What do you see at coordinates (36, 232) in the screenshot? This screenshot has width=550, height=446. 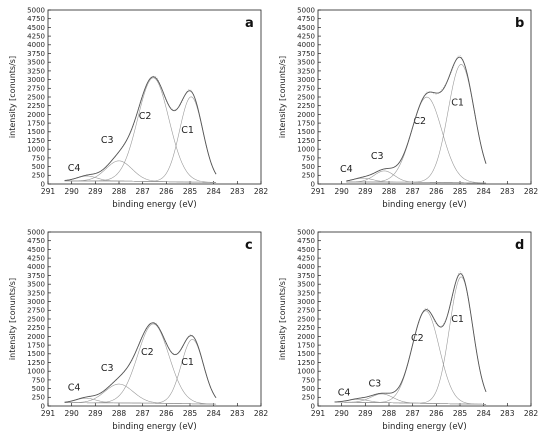 I see `y-tick-label: 5000` at bounding box center [36, 232].